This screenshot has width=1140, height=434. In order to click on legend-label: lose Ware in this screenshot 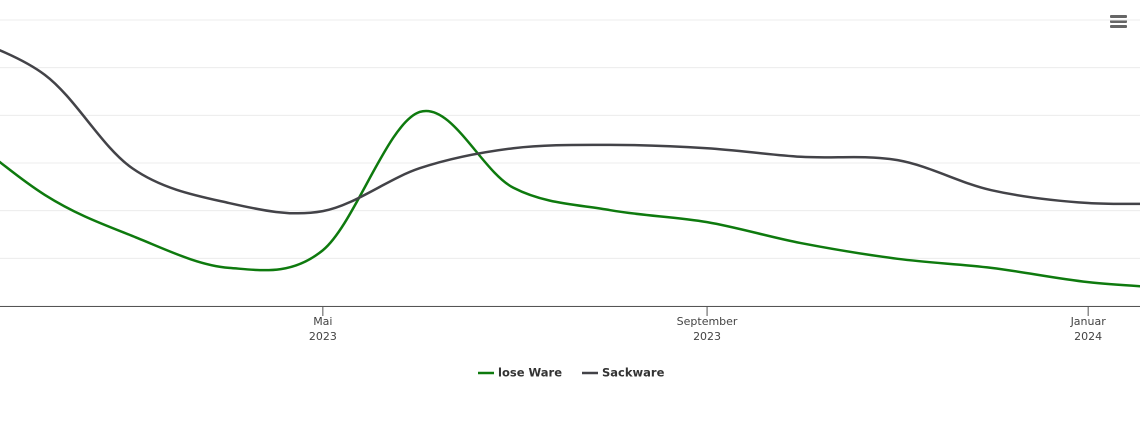, I will do `click(530, 373)`.